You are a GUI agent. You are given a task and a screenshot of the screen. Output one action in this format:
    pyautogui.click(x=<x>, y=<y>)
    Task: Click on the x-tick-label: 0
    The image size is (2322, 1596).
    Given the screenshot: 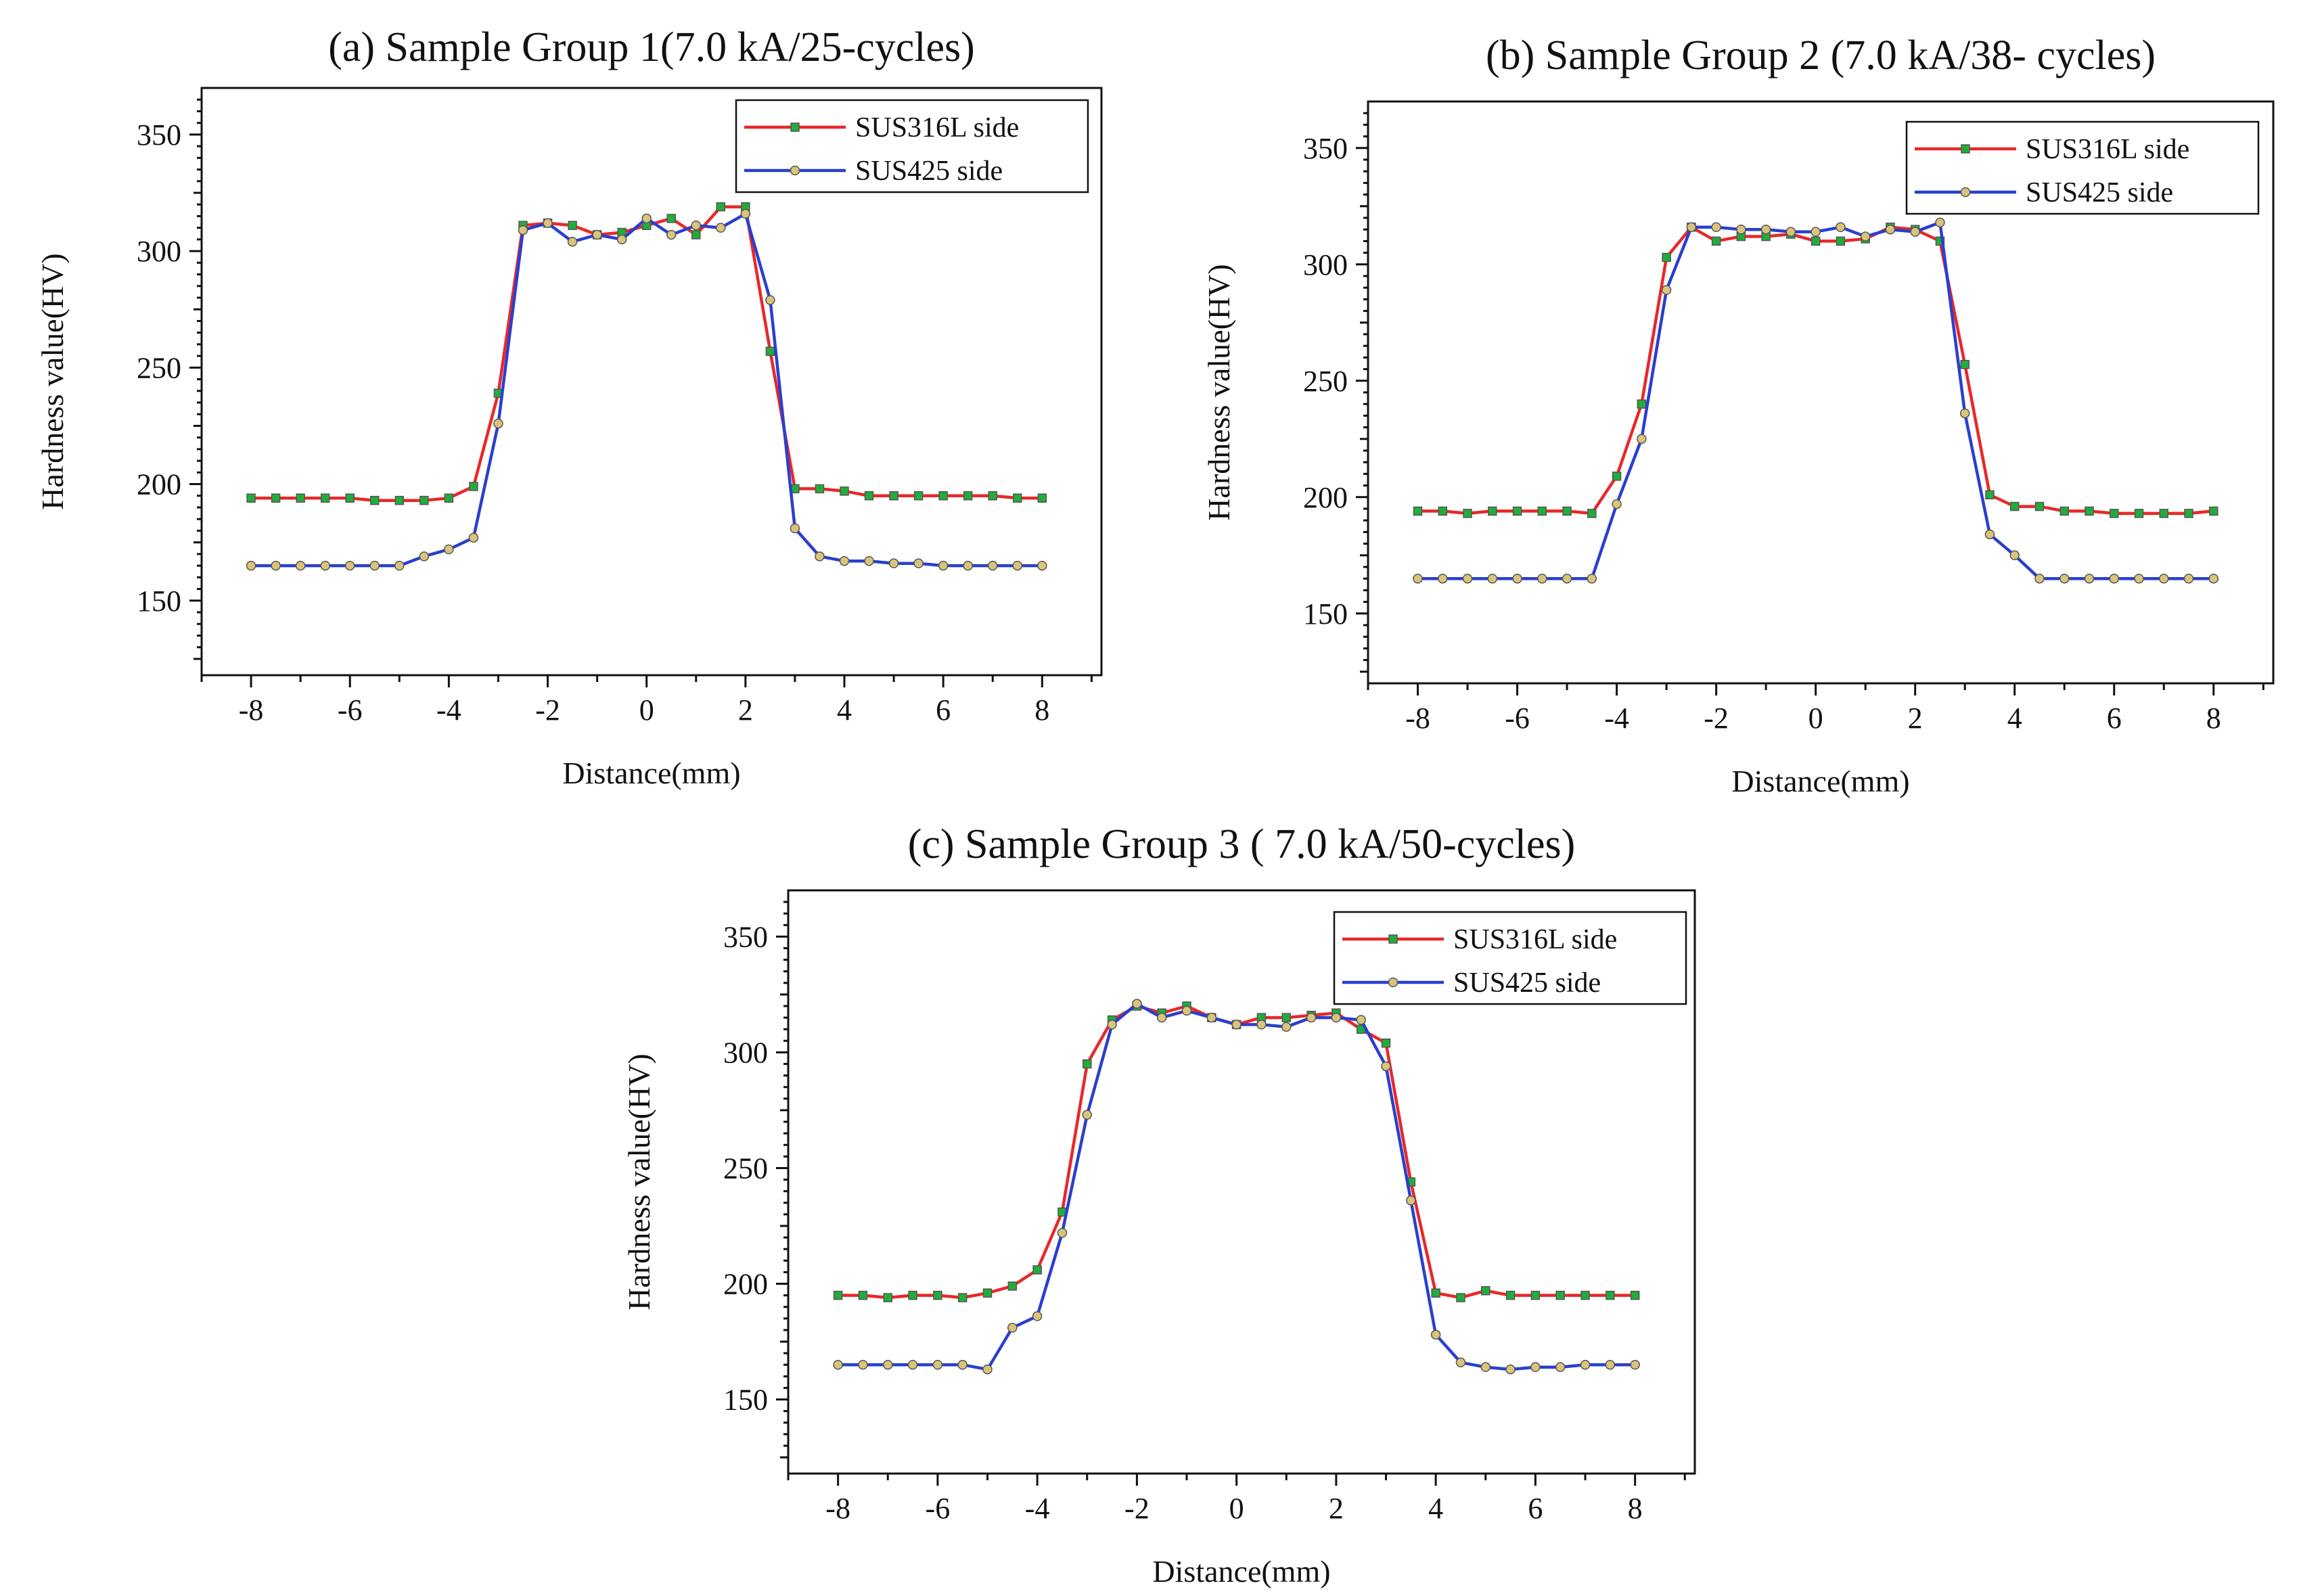 What is the action you would take?
    pyautogui.click(x=647, y=710)
    